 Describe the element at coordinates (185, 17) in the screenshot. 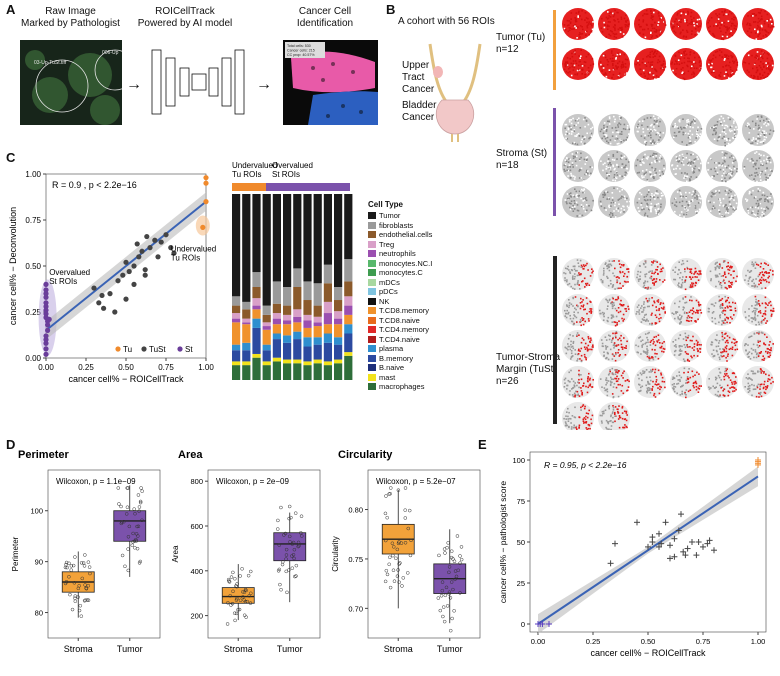

I see `step-model-label: ROICellTrack Powered by AI model` at that location.